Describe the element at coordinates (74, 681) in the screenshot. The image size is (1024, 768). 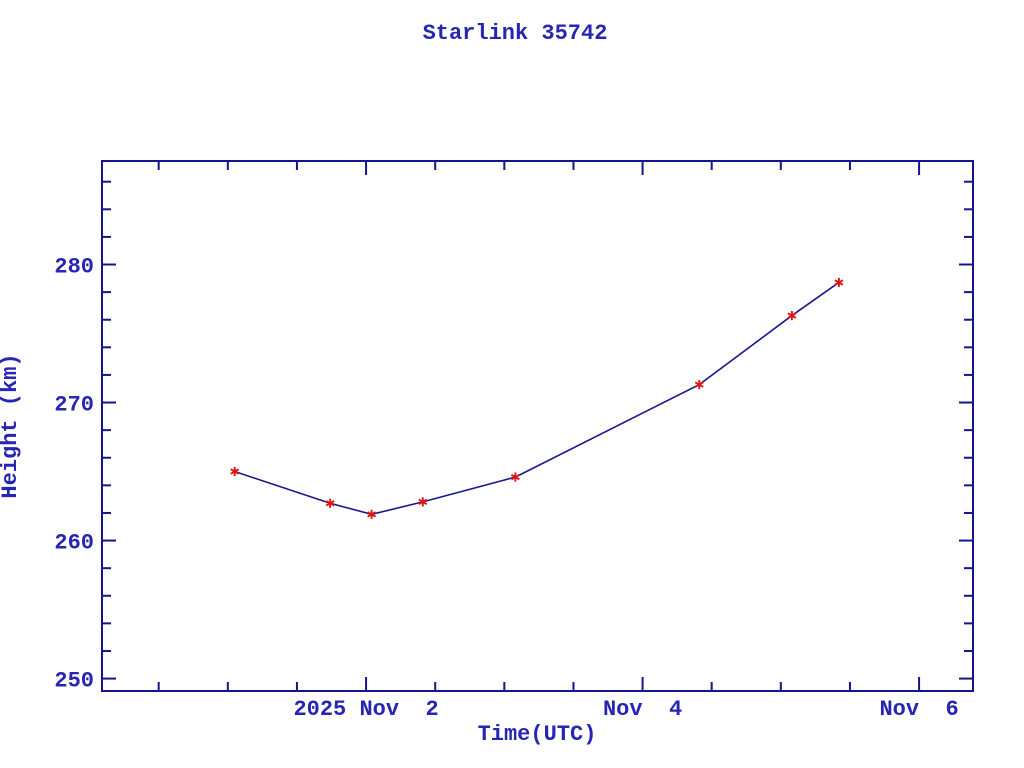
I see `y-tick-label: 250` at that location.